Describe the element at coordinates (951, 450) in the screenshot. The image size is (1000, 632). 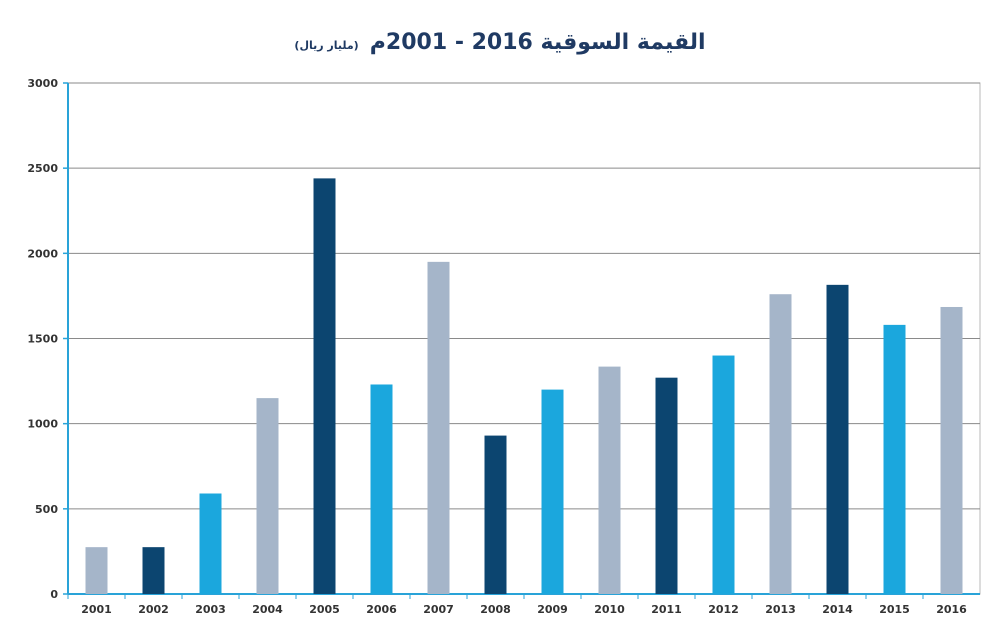
I see `bar-2016` at that location.